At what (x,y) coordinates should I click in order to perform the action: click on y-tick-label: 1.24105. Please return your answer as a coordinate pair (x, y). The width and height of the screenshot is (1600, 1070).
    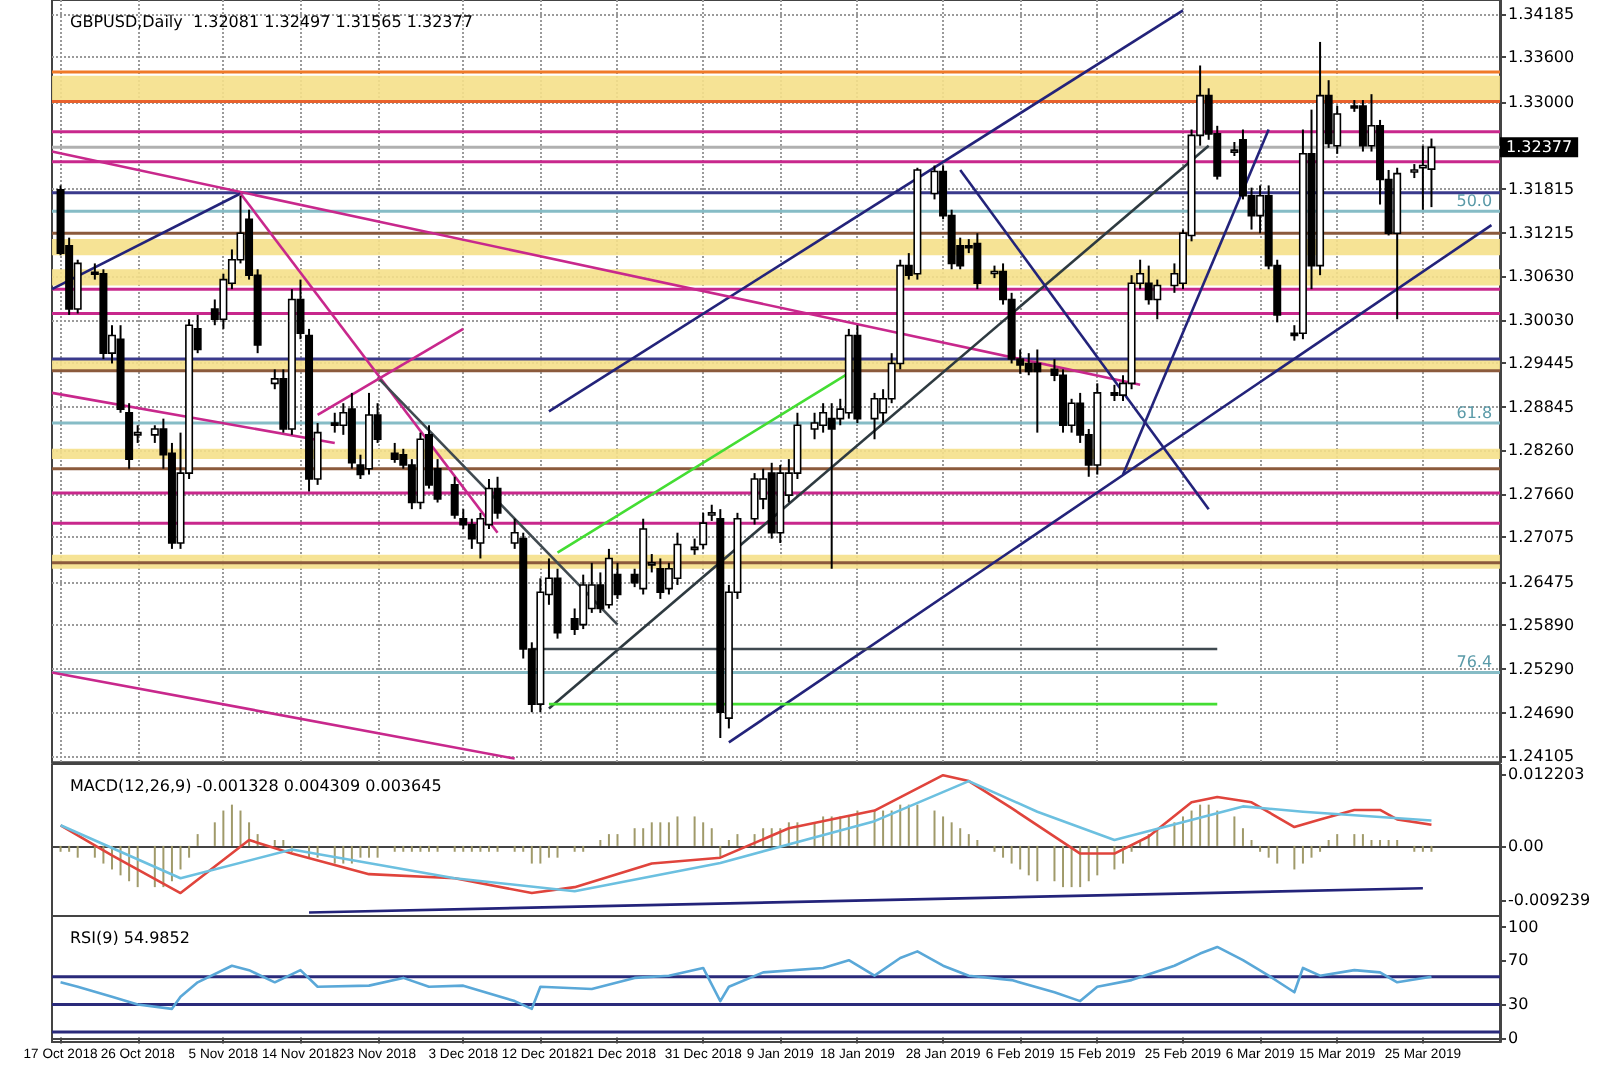
    Looking at the image, I should click on (1541, 756).